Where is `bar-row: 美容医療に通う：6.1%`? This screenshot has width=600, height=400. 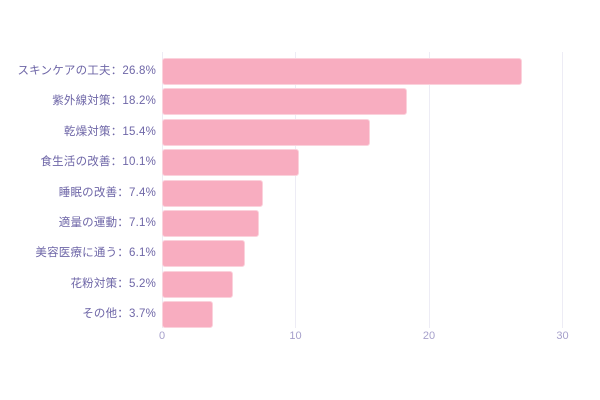
bar-row: 美容医療に通う：6.1% is located at coordinates (300, 254).